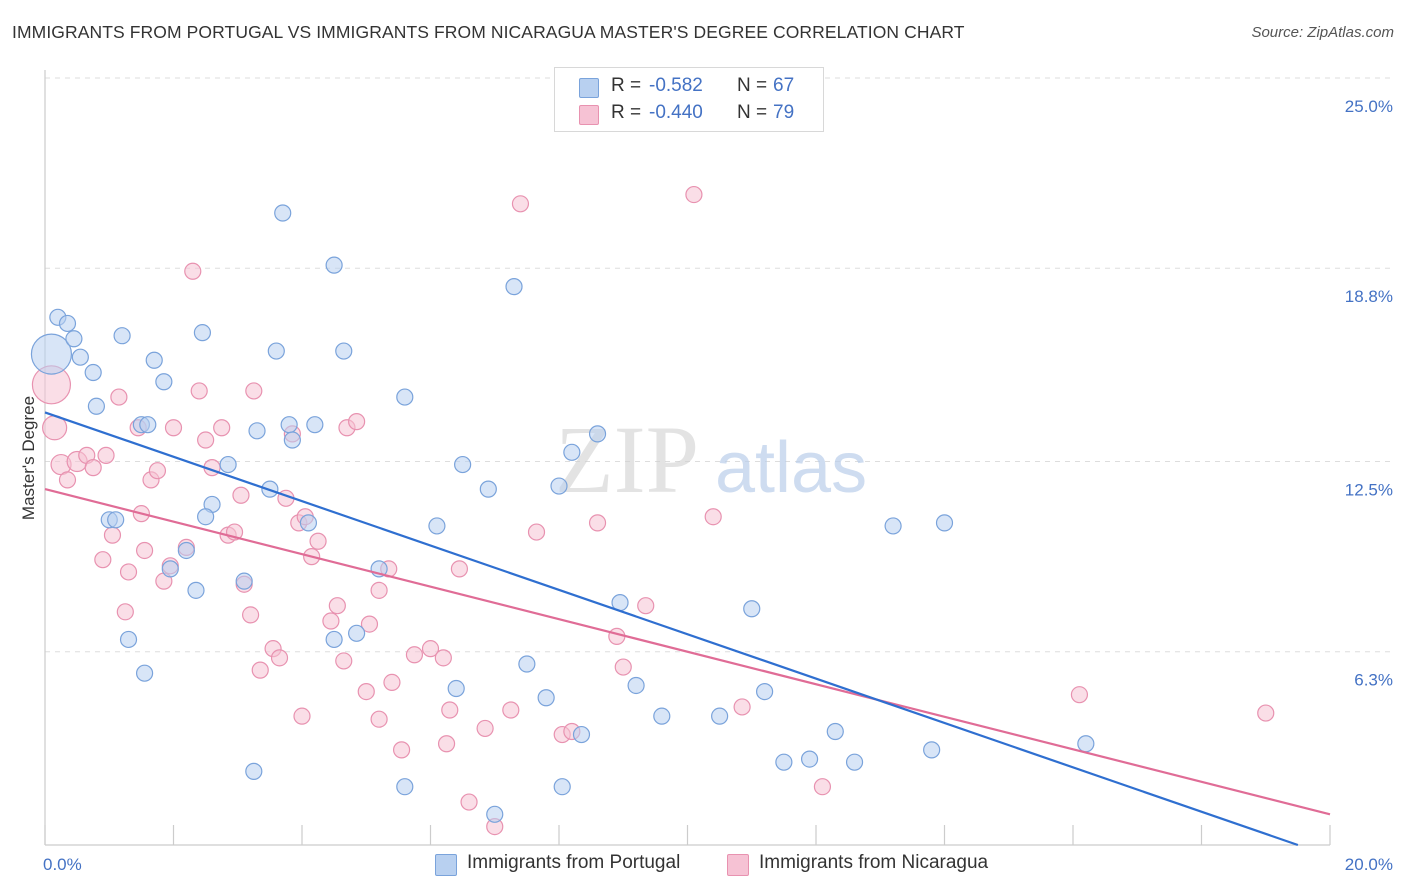 The width and height of the screenshot is (1406, 892). I want to click on y-tick-label: 18.8%, so click(1369, 296).